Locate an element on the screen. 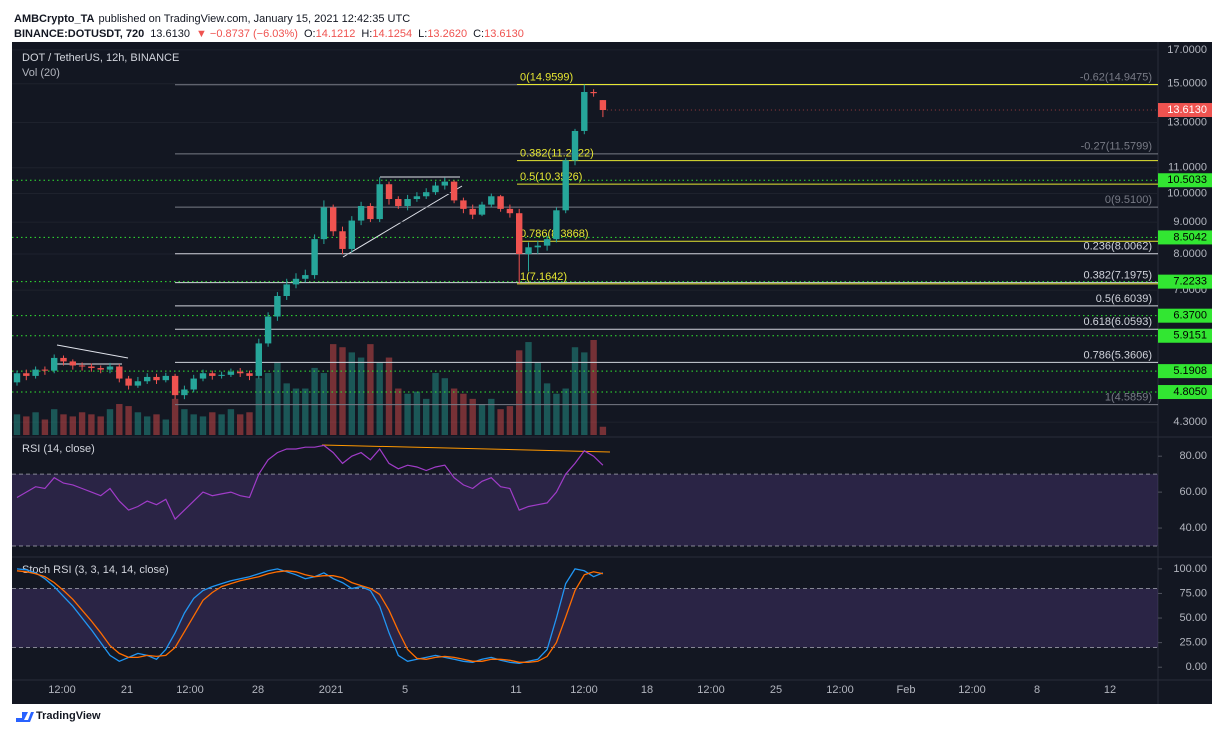 This screenshot has width=1220, height=740. y-tick-label: 60.00 is located at coordinates (1193, 492).